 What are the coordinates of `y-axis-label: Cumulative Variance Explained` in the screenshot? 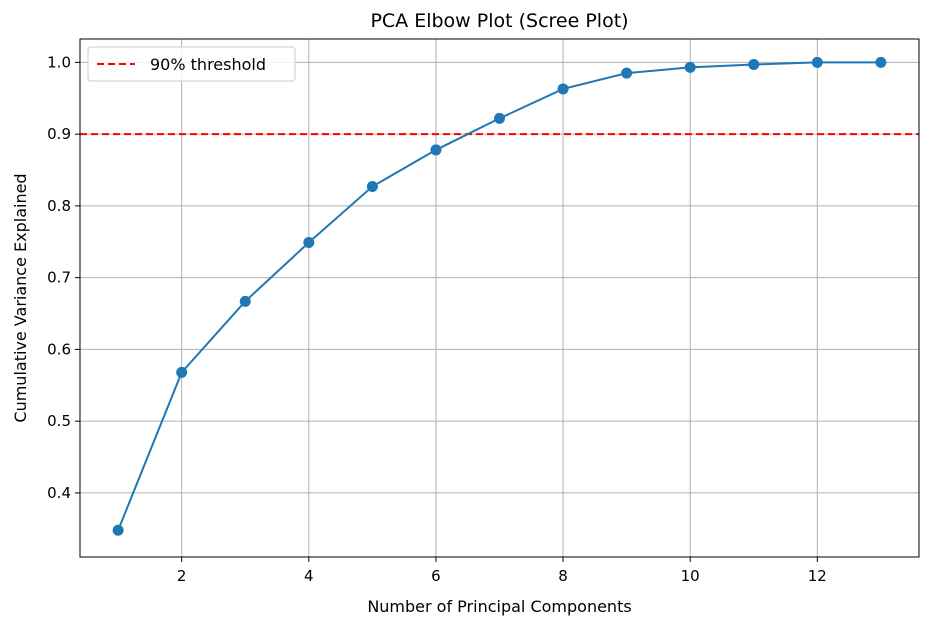 It's located at (20, 297).